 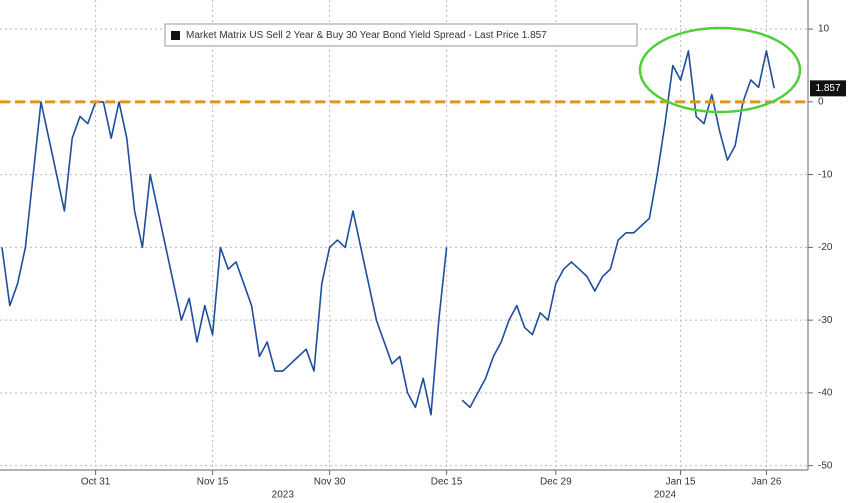 I want to click on year-label: 2024, so click(x=665, y=495).